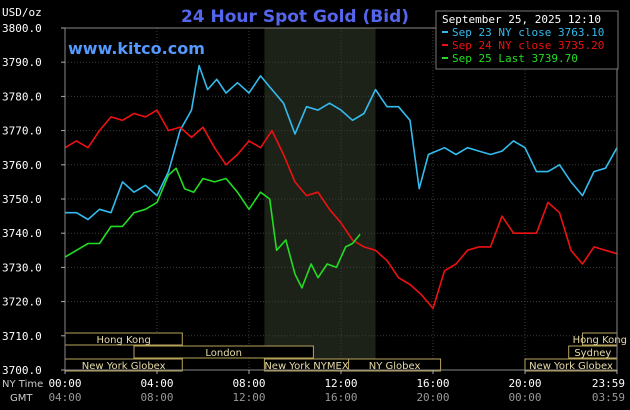 Image resolution: width=630 pixels, height=410 pixels. Describe the element at coordinates (608, 397) in the screenshot. I see `x-tick-label-gmt: 03:59` at that location.